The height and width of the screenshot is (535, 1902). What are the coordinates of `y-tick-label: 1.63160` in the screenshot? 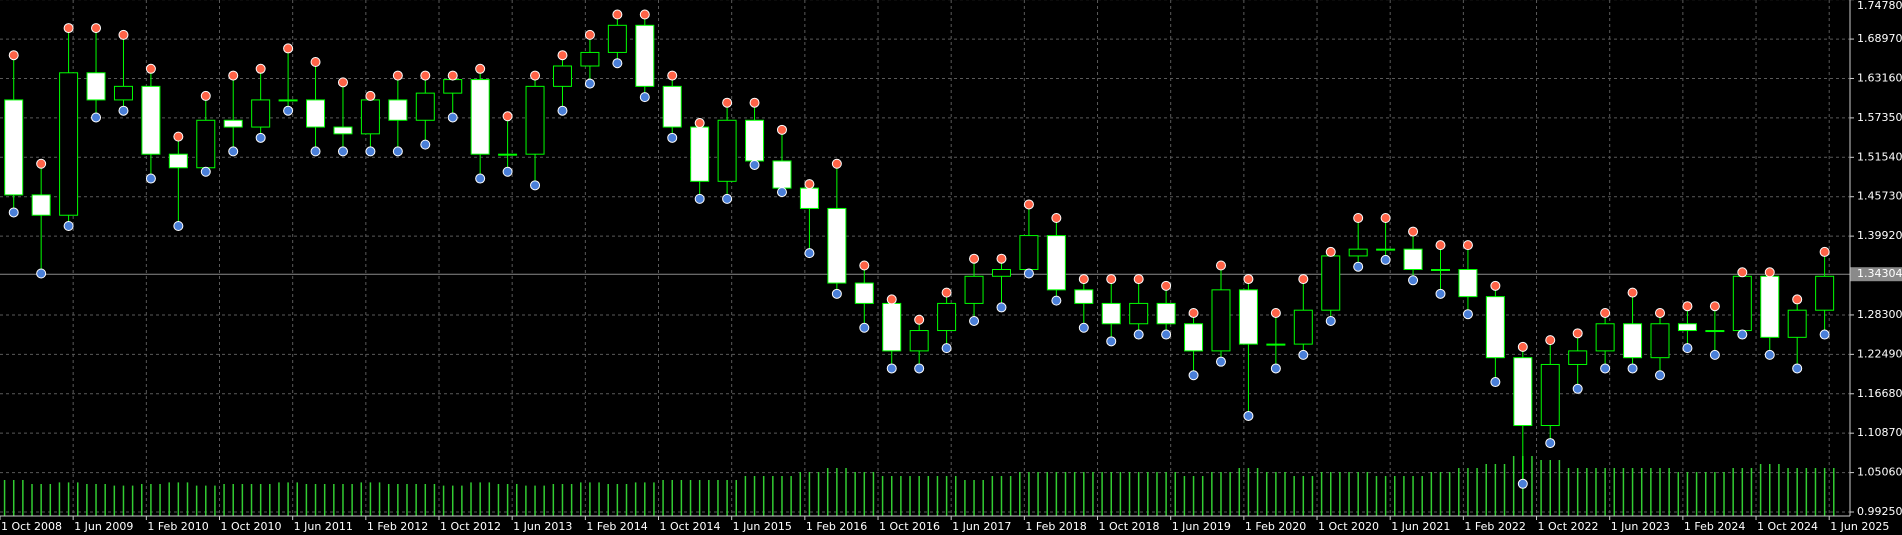 It's located at (1879, 77).